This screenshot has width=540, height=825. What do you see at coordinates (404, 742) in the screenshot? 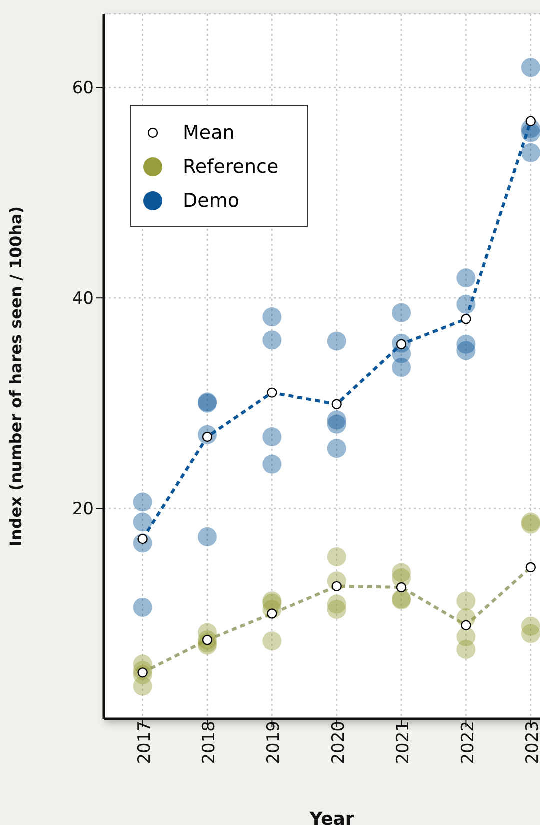
I see `x-tick-label: 2021` at bounding box center [404, 742].